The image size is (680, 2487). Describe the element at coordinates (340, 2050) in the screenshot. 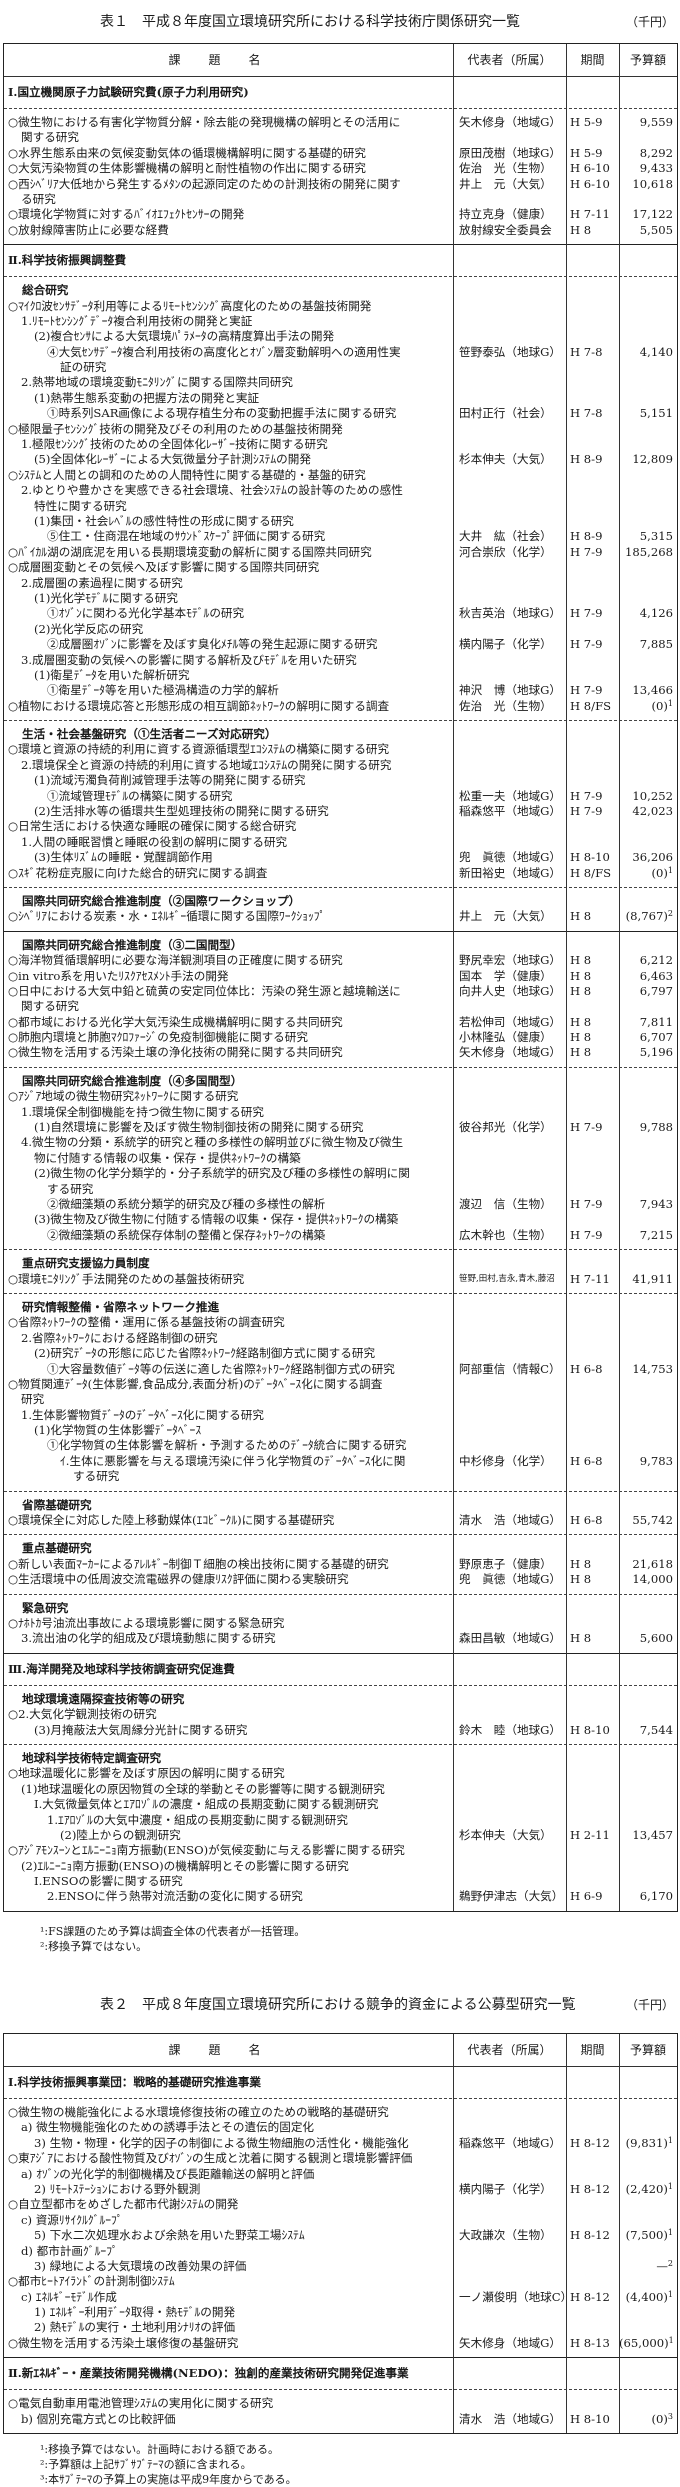

I see `table-header: 課題名 代表者（所属） 期間 予算額` at that location.